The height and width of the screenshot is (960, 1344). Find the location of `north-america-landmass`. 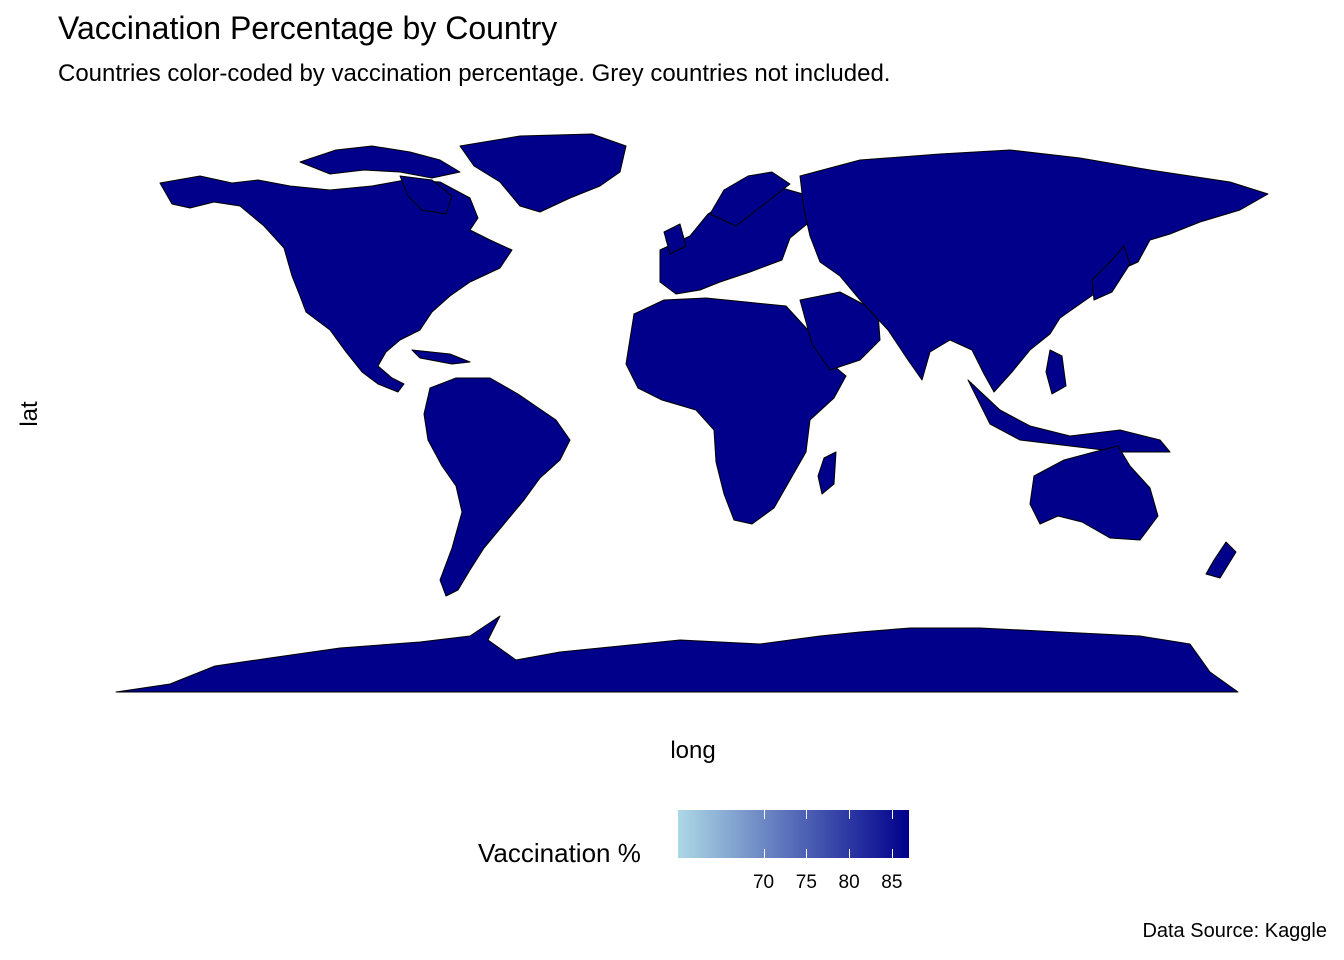

north-america-landmass is located at coordinates (336, 284).